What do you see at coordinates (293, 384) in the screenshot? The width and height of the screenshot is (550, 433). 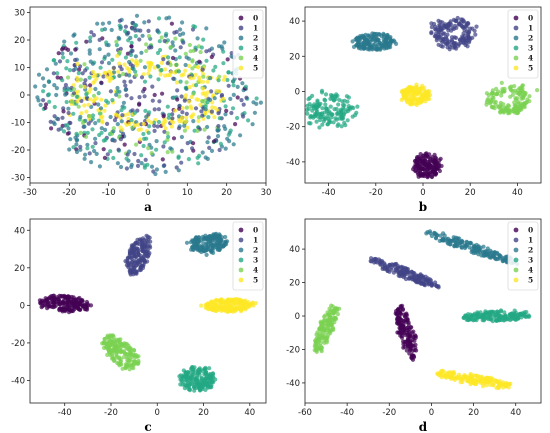 I see `y-tick-label: -40` at bounding box center [293, 384].